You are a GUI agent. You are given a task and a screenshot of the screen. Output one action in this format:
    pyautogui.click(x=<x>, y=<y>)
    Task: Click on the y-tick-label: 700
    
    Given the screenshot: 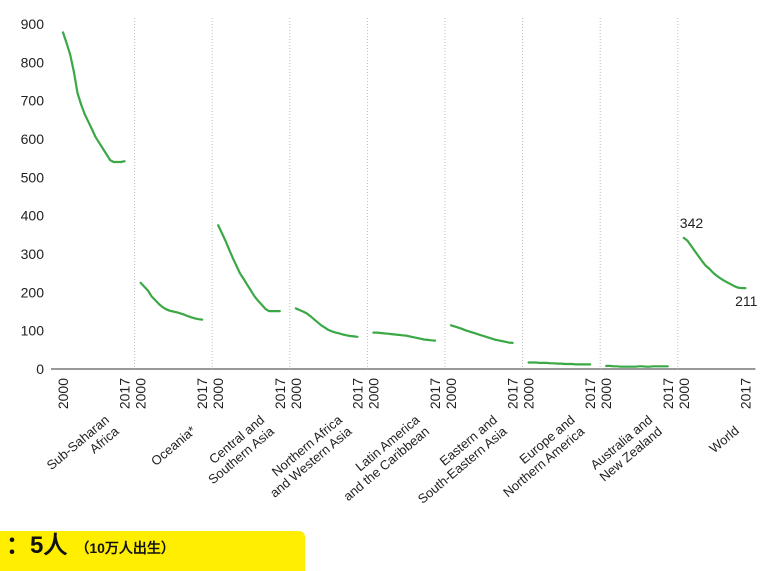 What is the action you would take?
    pyautogui.click(x=33, y=101)
    